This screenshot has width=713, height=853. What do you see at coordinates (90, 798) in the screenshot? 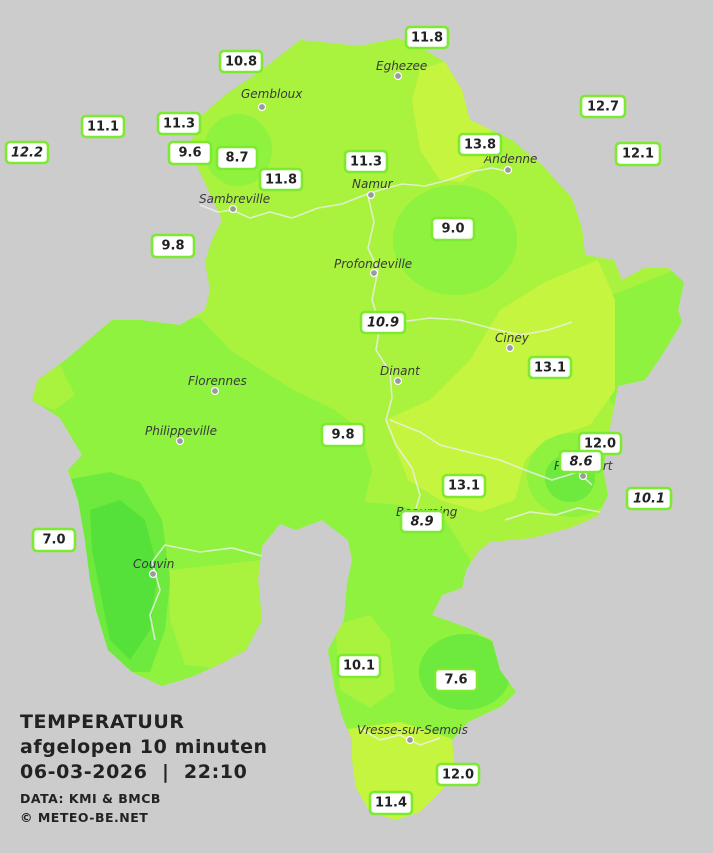
I see `legend-data-source: DATA: KMI & BMCB` at bounding box center [90, 798].